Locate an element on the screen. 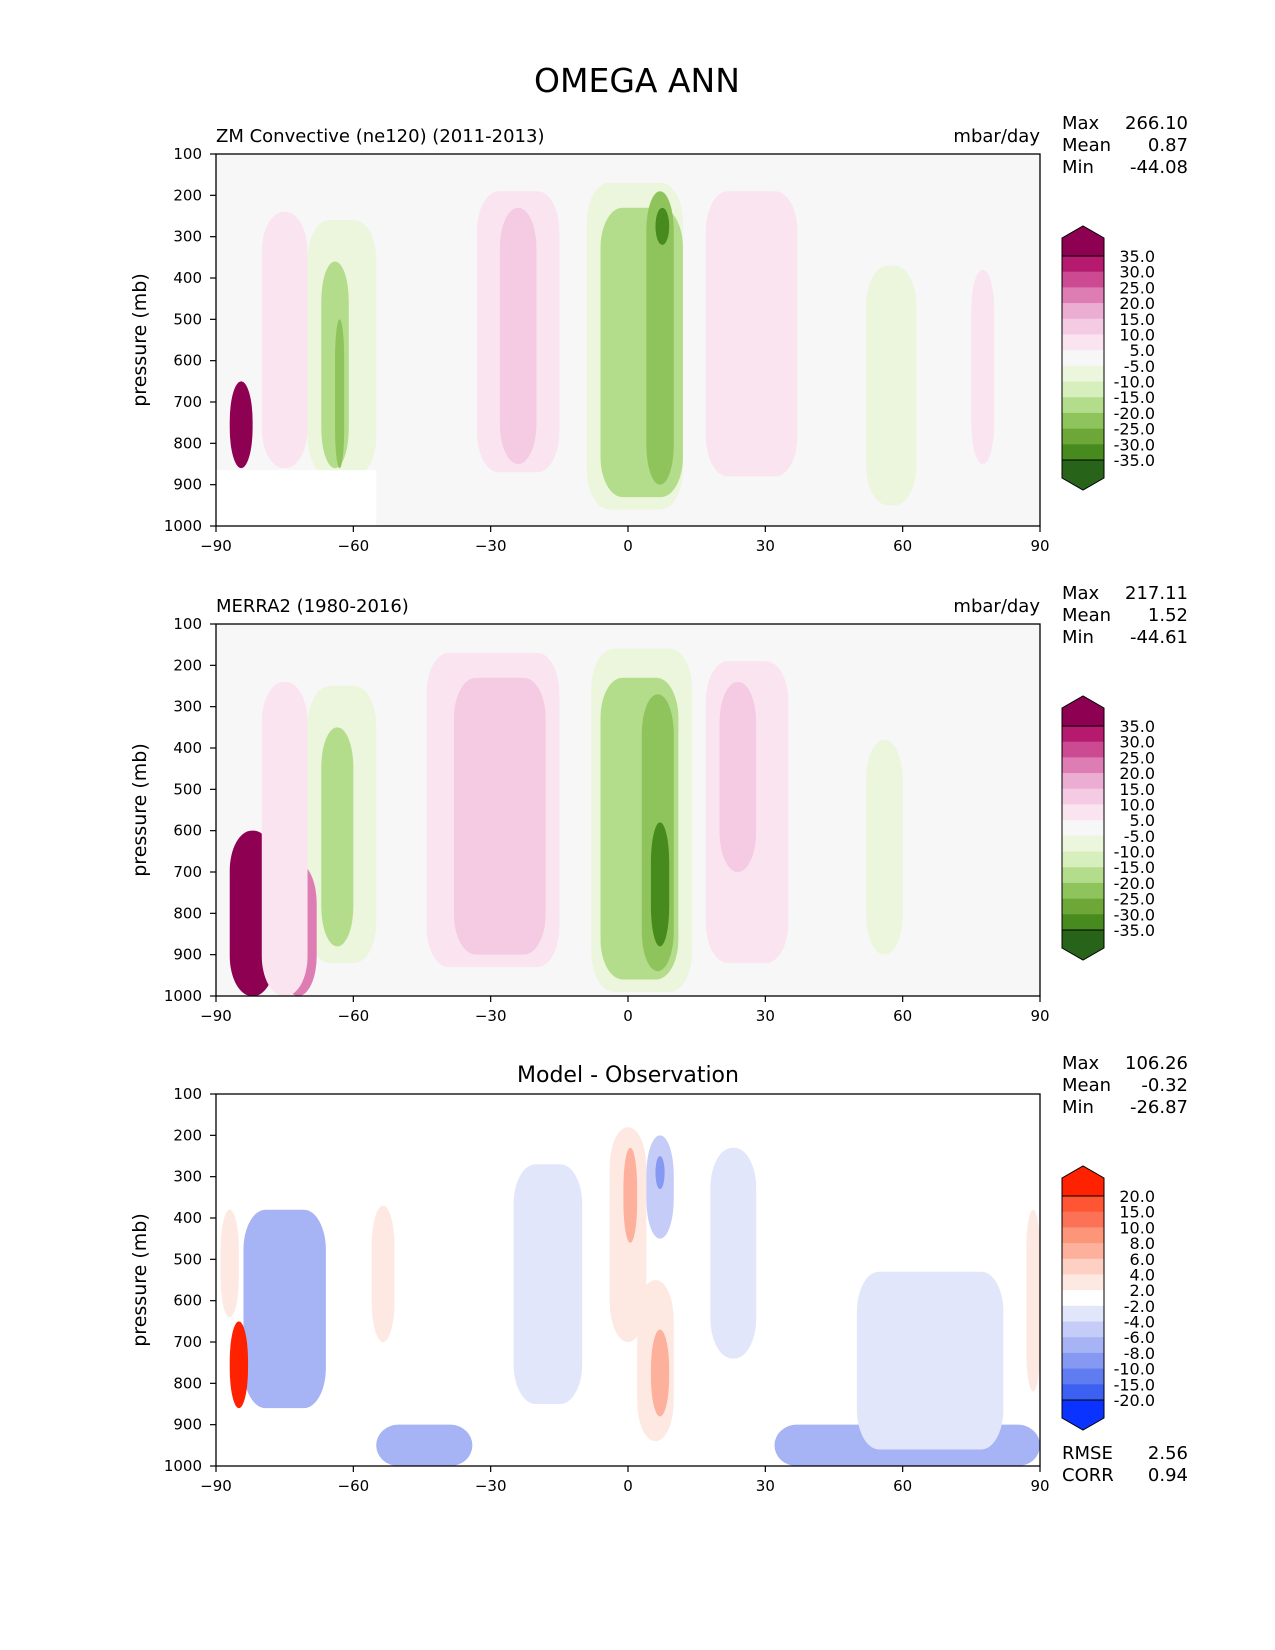 This screenshot has width=1275, height=1650. stat-value: 0.87 is located at coordinates (1168, 145).